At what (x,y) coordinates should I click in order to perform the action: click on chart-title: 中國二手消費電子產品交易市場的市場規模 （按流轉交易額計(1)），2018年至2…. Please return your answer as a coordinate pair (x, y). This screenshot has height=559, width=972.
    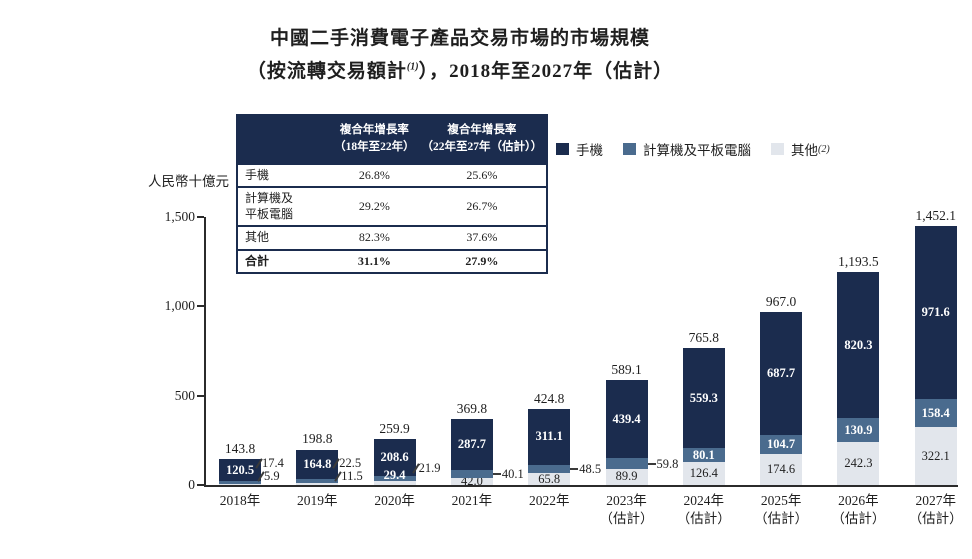
    Looking at the image, I should click on (460, 55).